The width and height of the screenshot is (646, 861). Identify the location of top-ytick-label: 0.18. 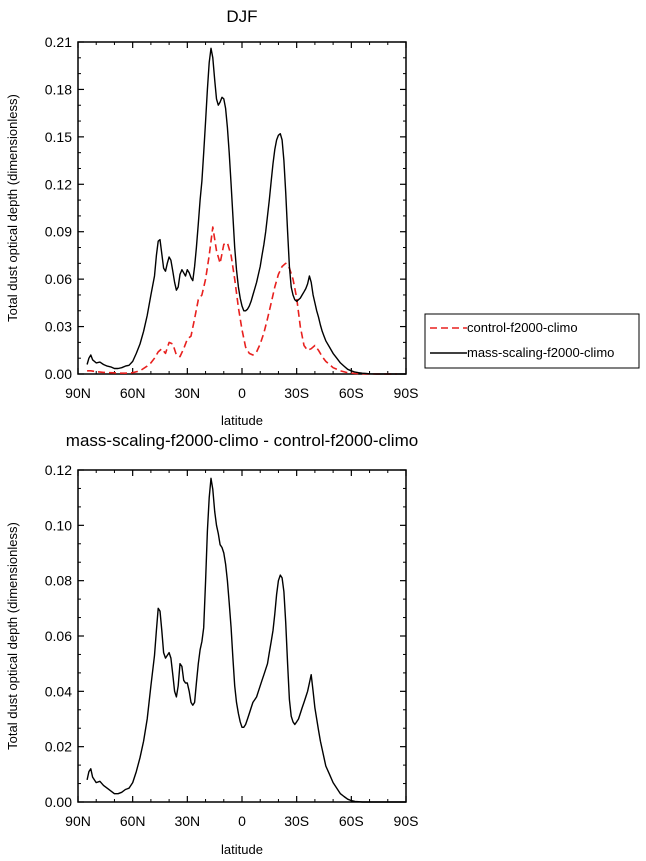
(58, 89).